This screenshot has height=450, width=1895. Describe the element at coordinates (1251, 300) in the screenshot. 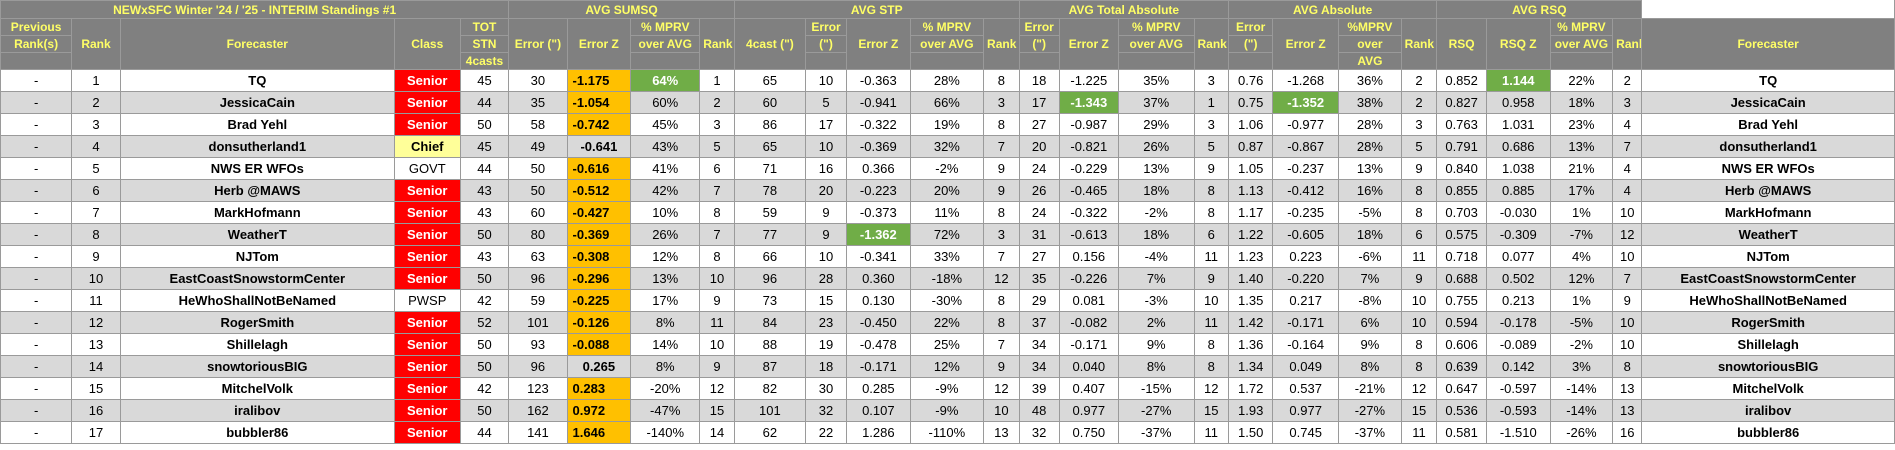

I see `cell-abs-error: 1.35` at that location.